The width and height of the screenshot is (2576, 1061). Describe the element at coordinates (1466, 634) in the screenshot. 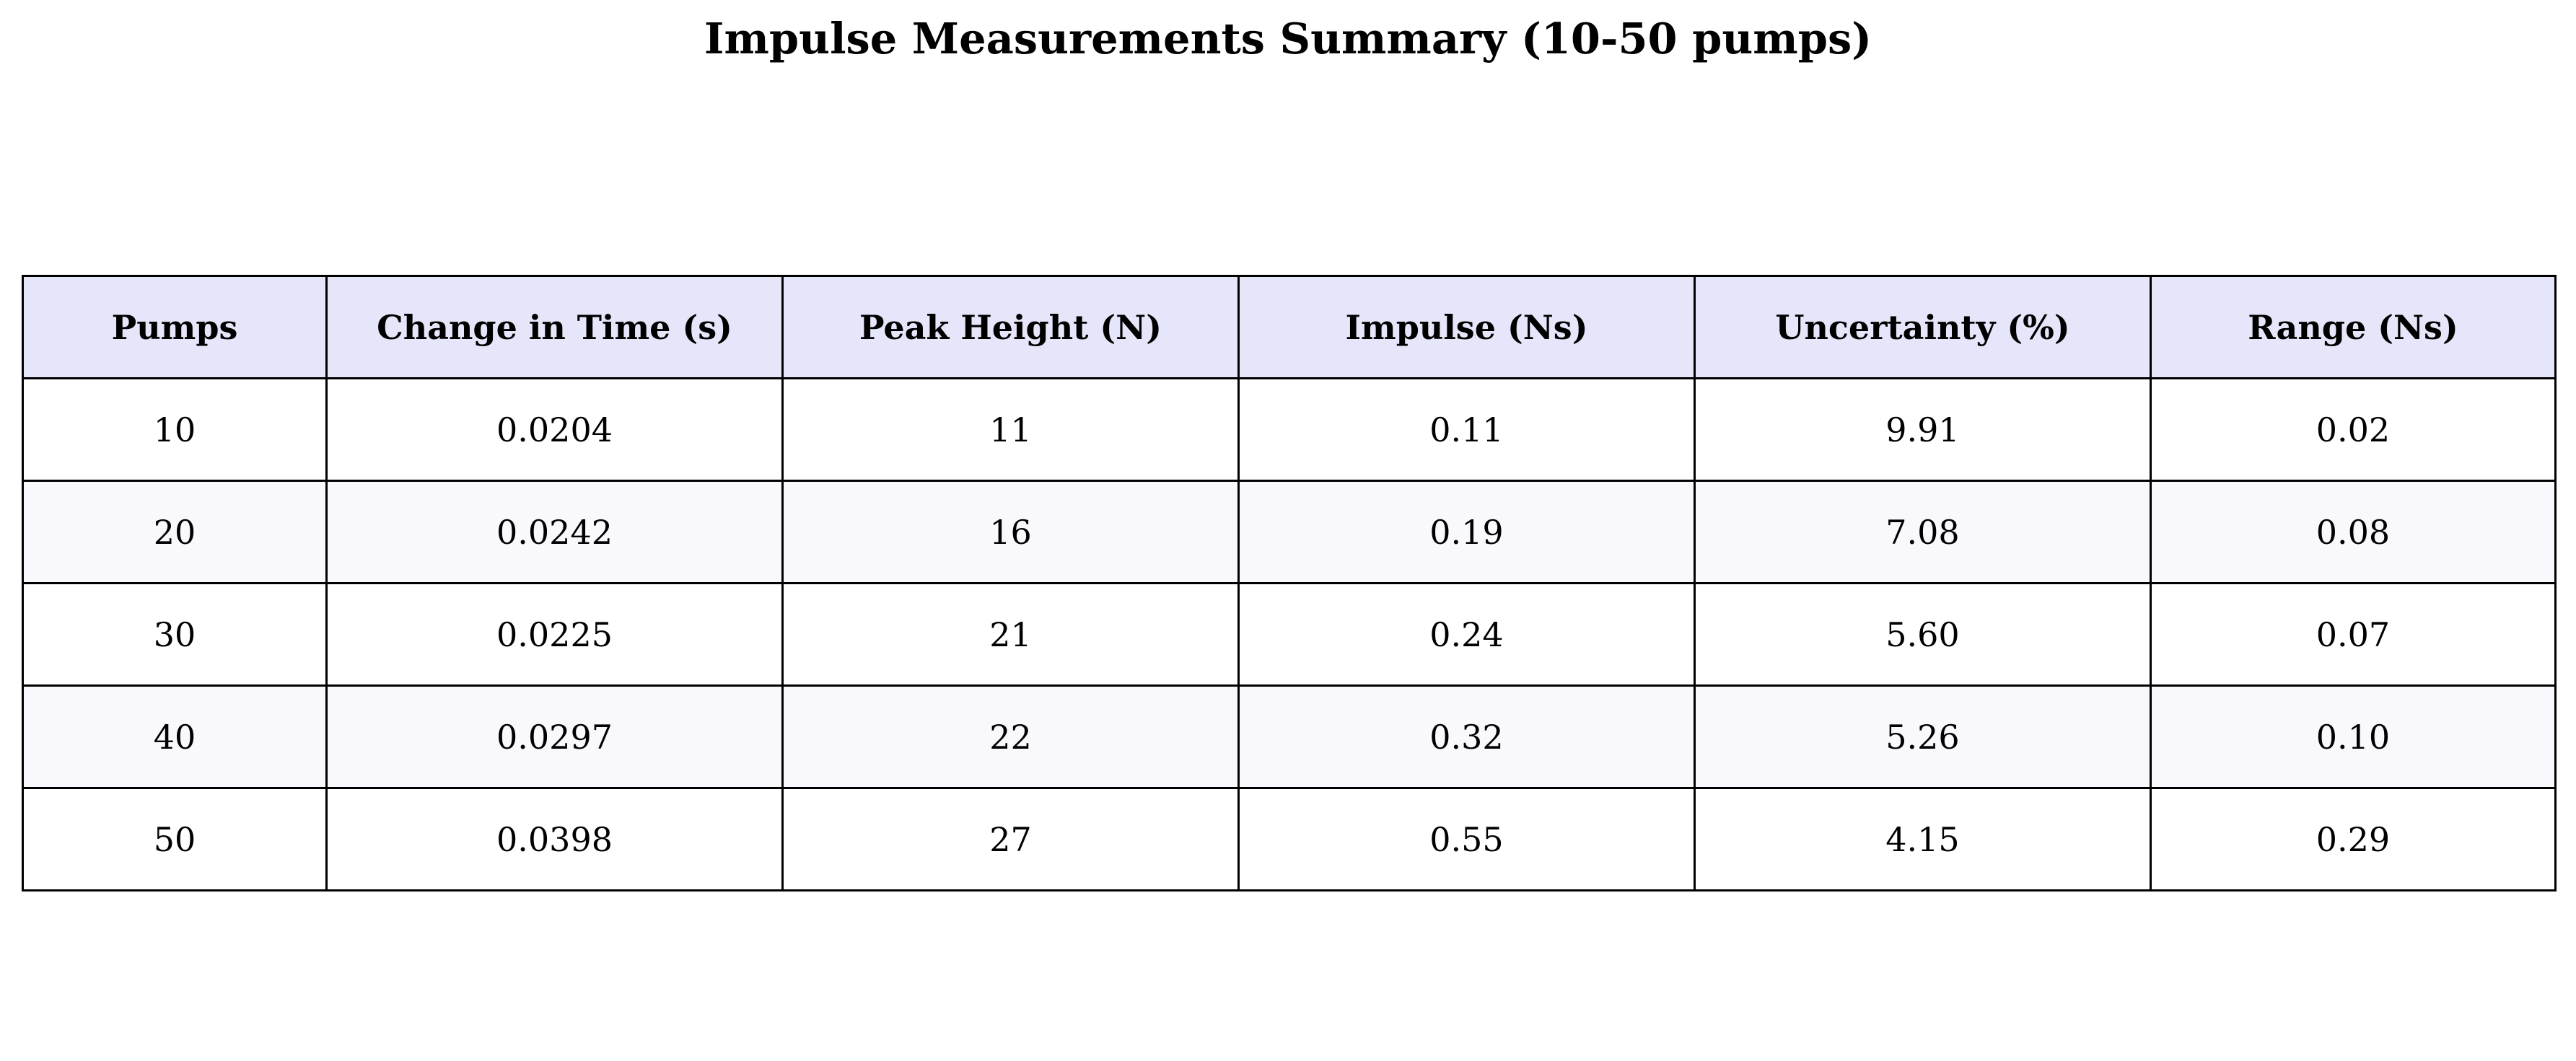

I see `cell-impulse: 0.24` at that location.